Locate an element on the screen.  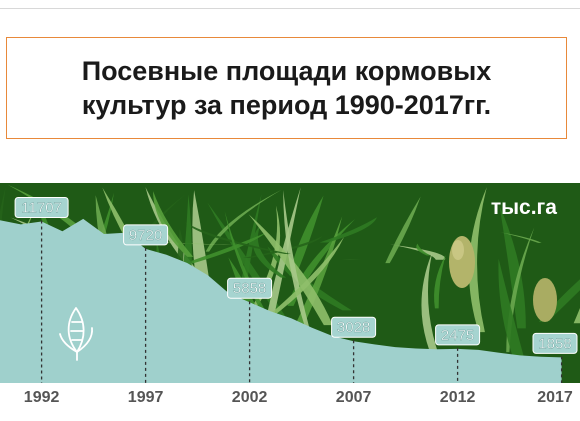
corn-icon is located at coordinates (76, 334).